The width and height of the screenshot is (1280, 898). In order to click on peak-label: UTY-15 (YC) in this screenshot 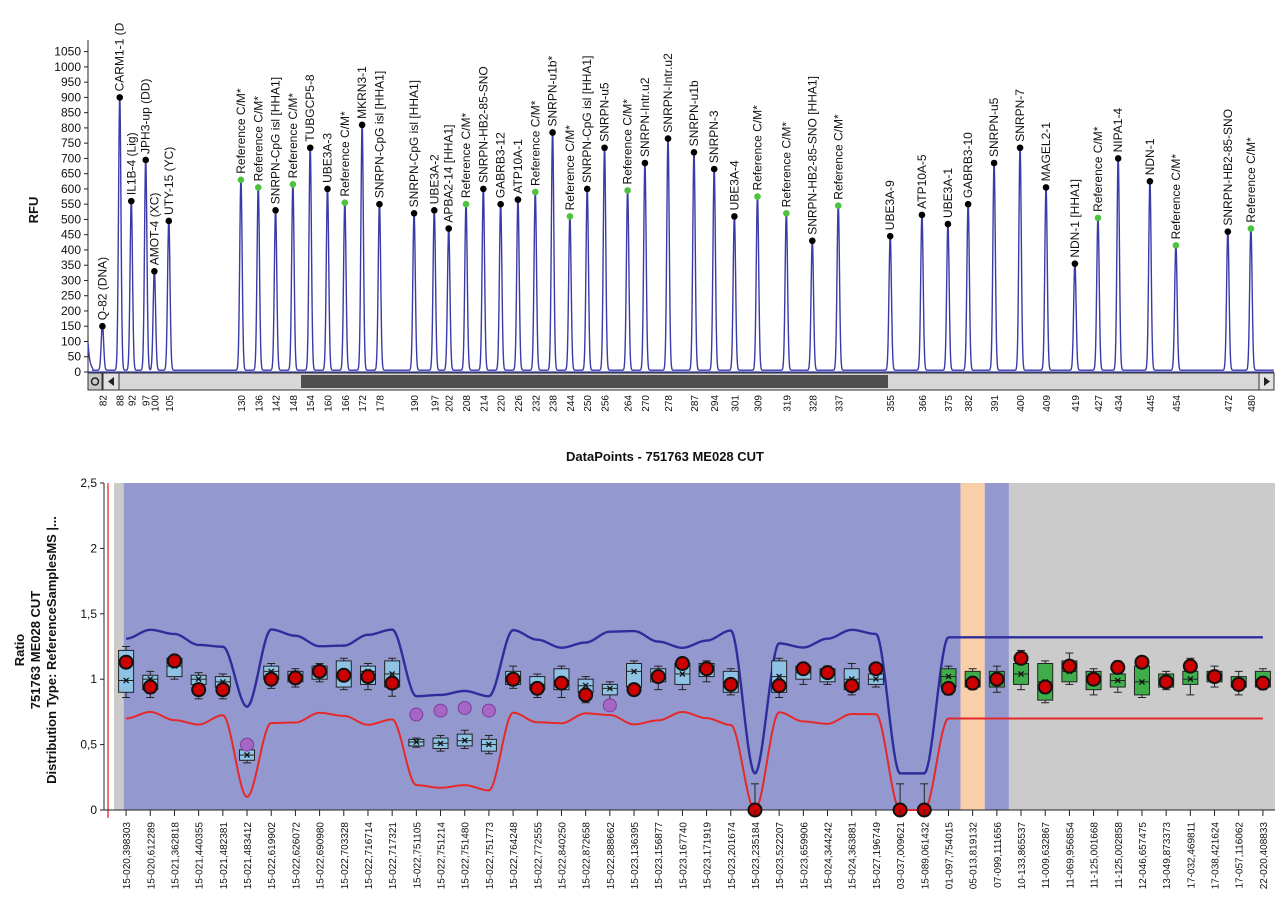, I will do `click(169, 181)`.